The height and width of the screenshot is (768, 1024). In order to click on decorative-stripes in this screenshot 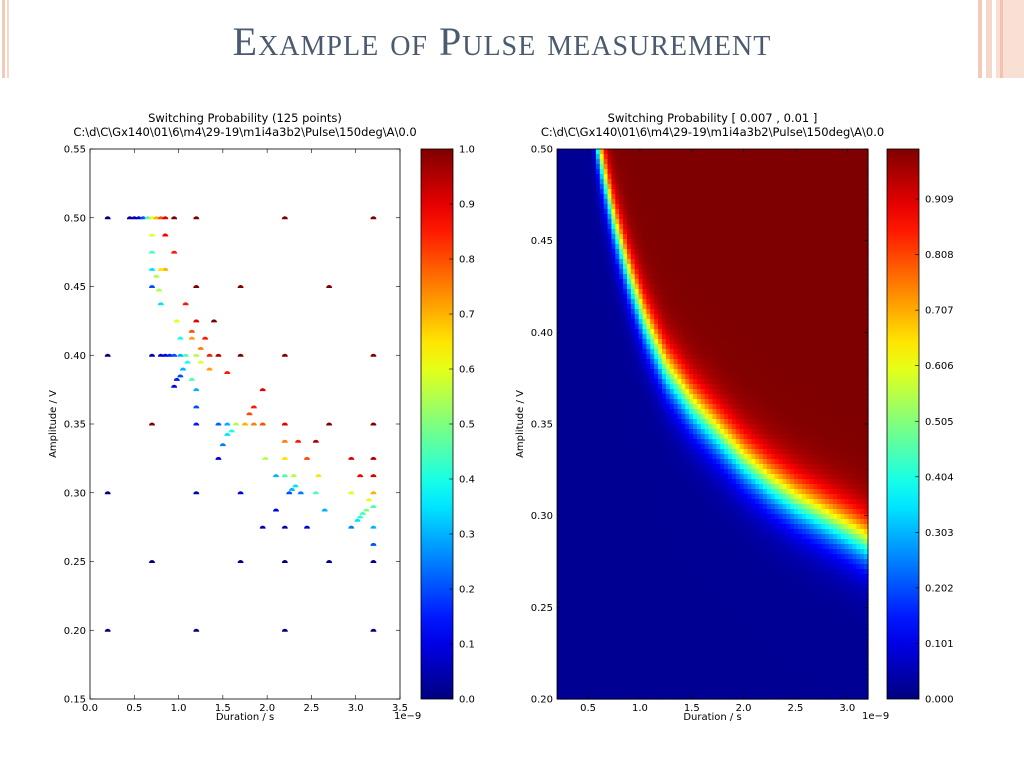, I will do `click(5, 39)`.